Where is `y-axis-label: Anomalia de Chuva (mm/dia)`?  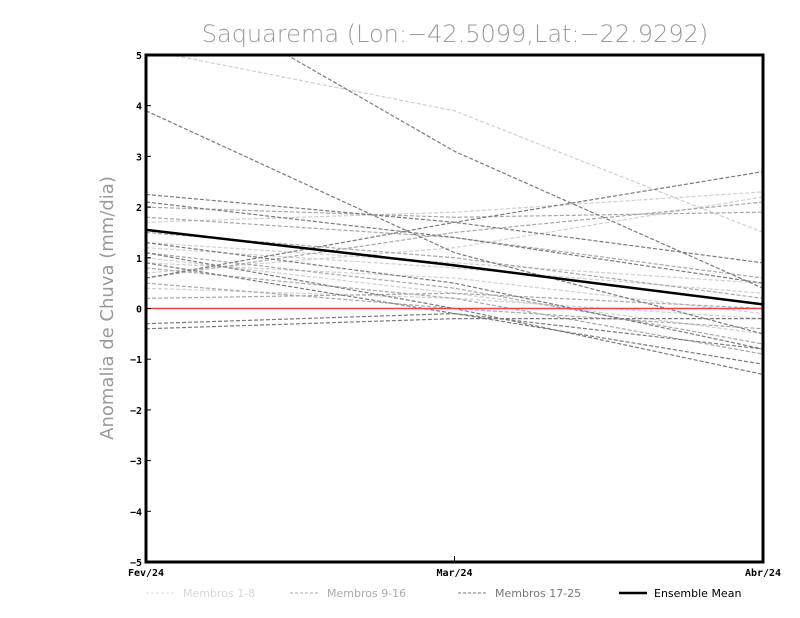 y-axis-label: Anomalia de Chuva (mm/dia) is located at coordinates (107, 308).